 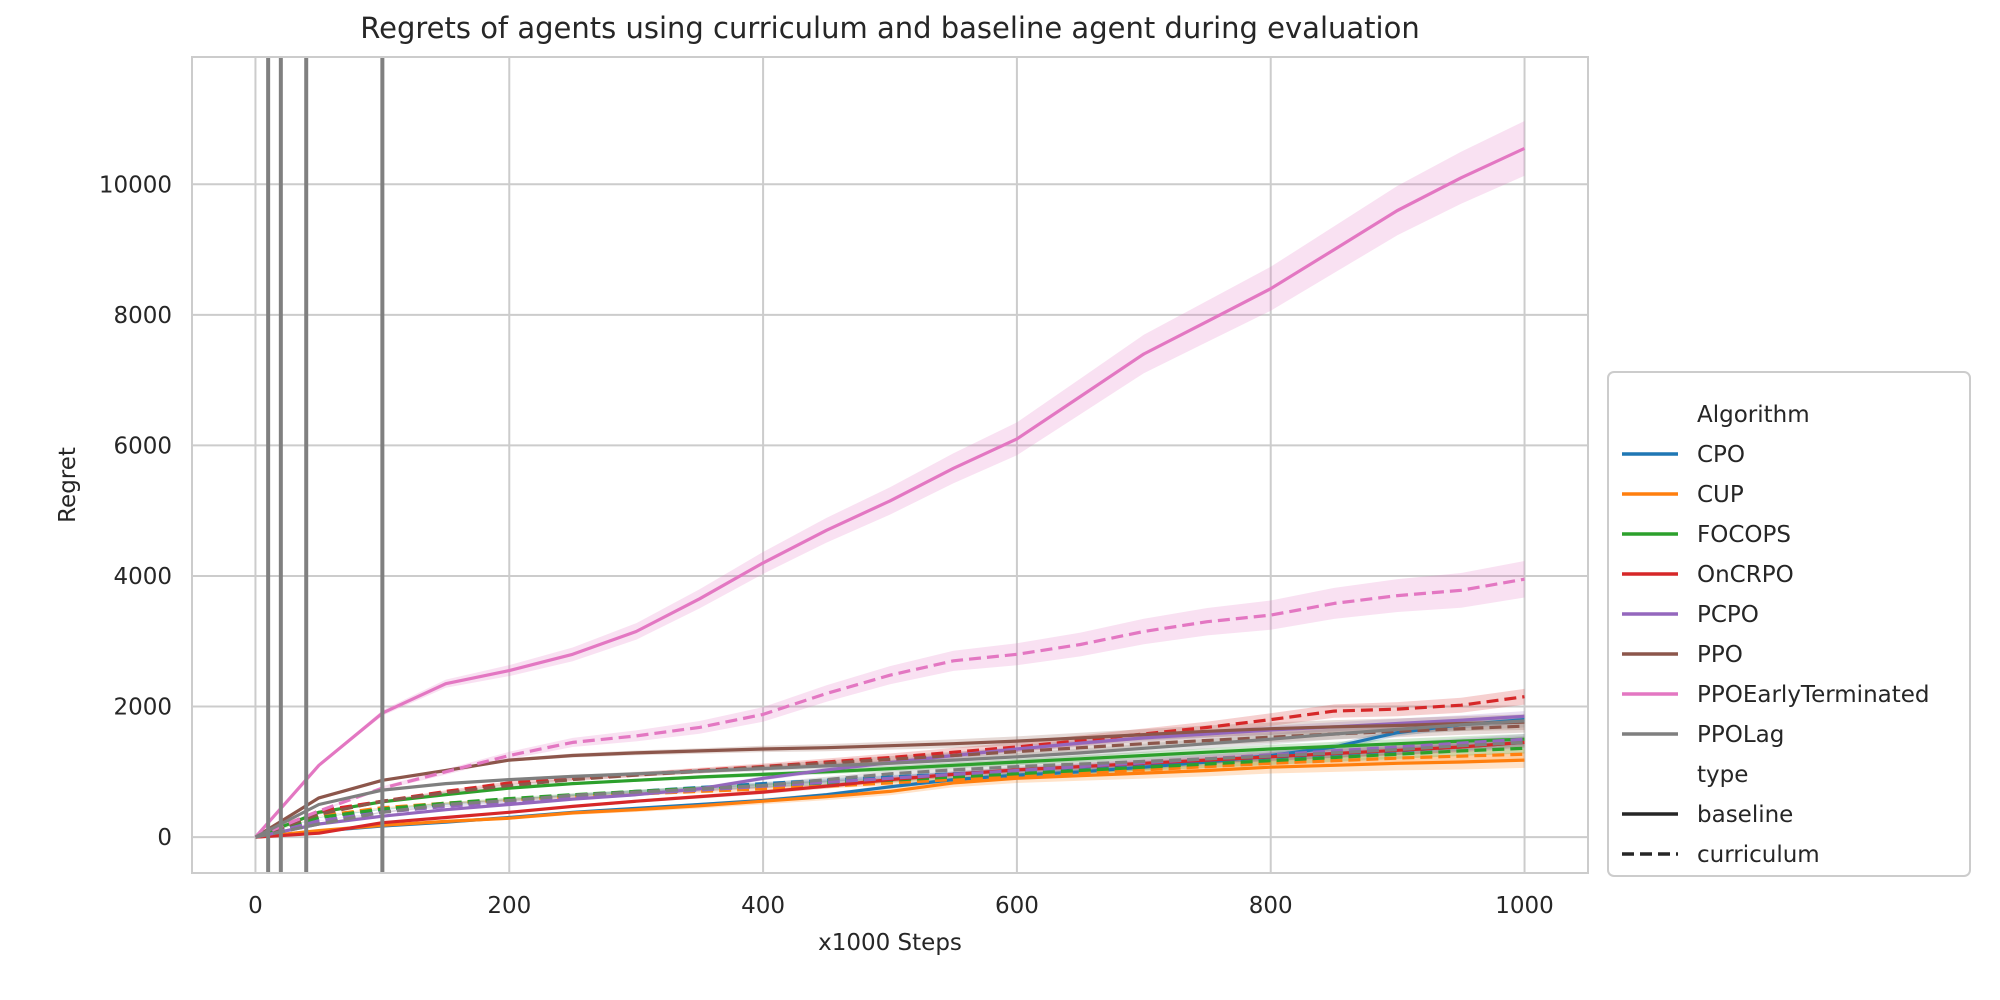 I want to click on legend-label-ppoearlyterminated: PPOEarlyTerminated, so click(x=1813, y=695).